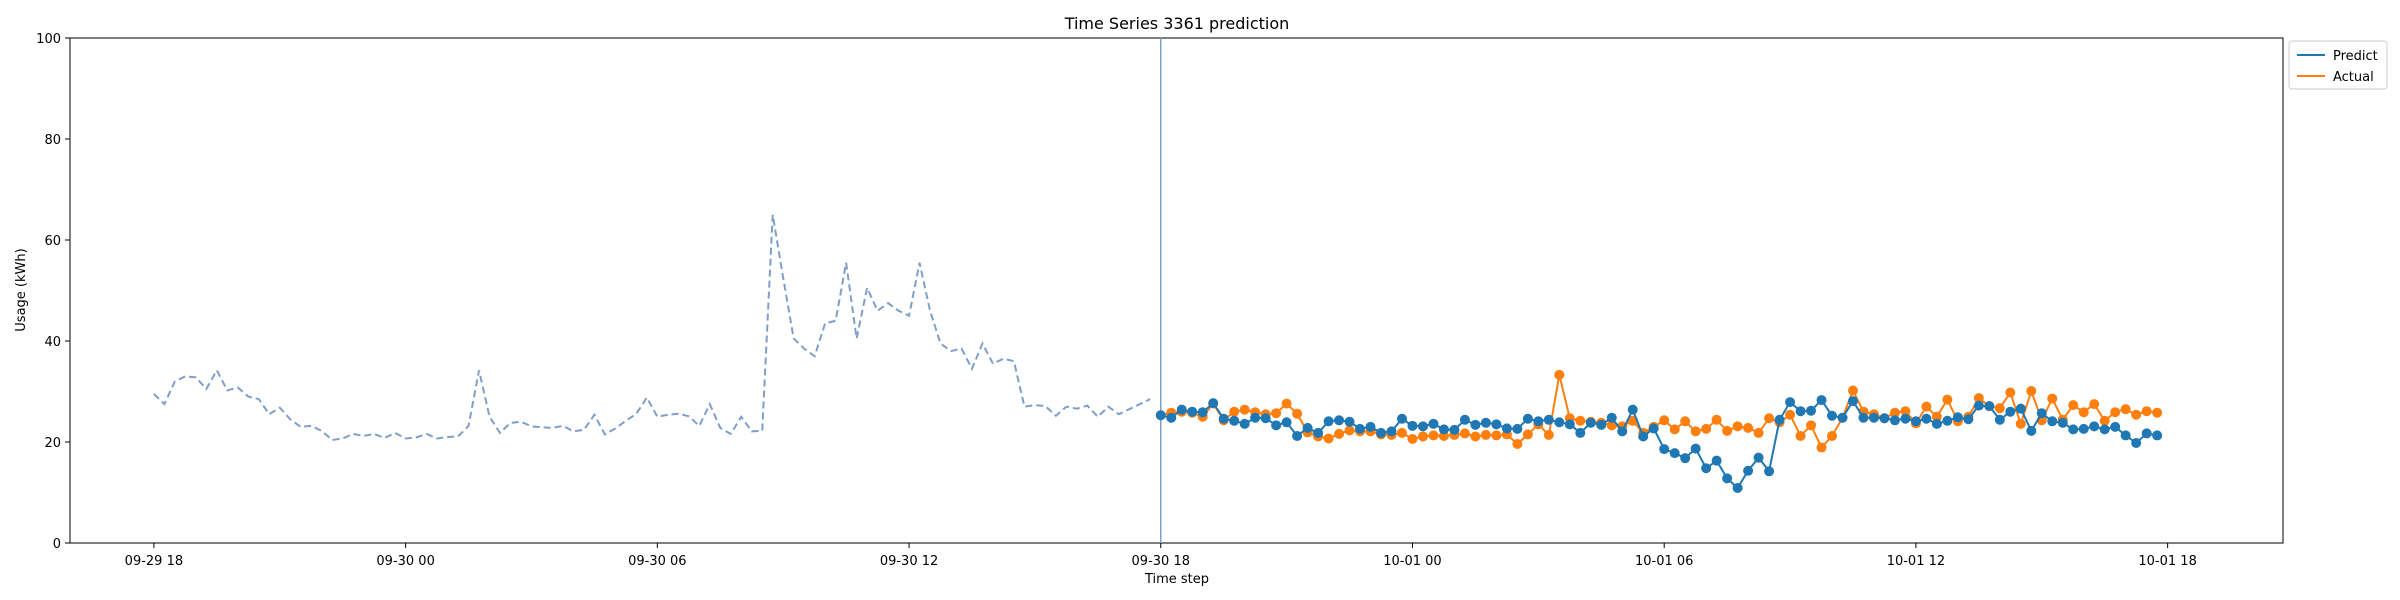 The image size is (2400, 600). Describe the element at coordinates (52, 443) in the screenshot. I see `y-tick-label: 20` at that location.